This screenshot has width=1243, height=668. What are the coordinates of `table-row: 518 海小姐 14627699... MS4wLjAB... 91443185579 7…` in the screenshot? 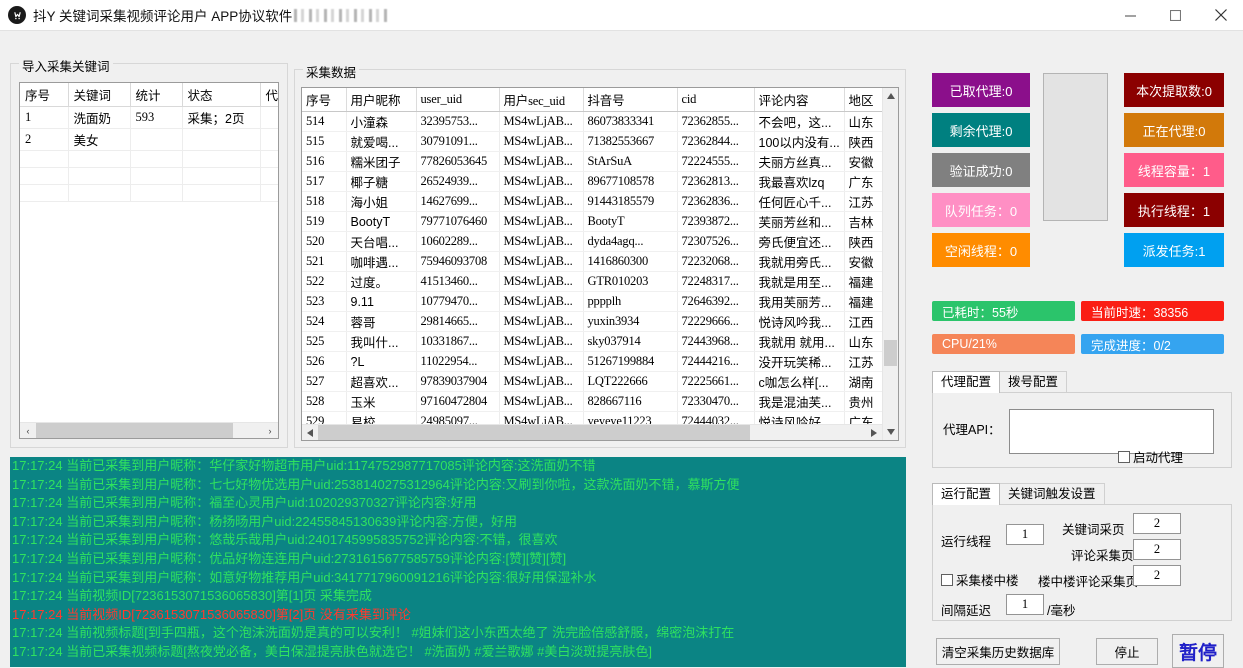 It's located at (595, 201).